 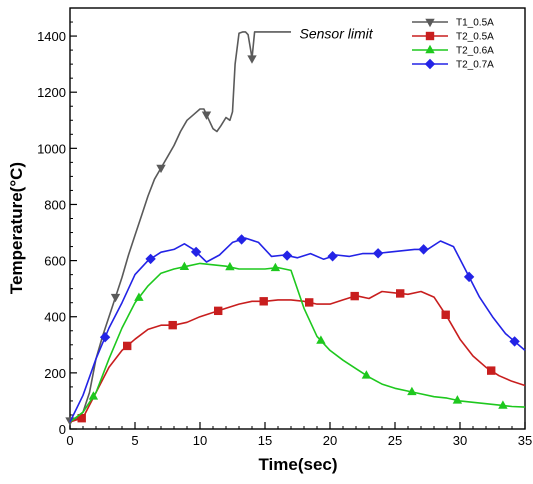 I want to click on y-axis-title-group: Temperature(°C), so click(x=16, y=228).